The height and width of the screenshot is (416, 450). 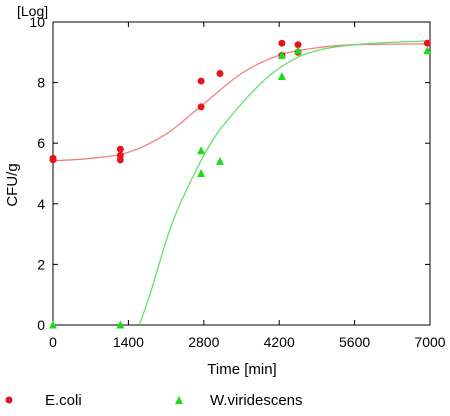 What do you see at coordinates (279, 342) in the screenshot?
I see `x-tick-label: 4200` at bounding box center [279, 342].